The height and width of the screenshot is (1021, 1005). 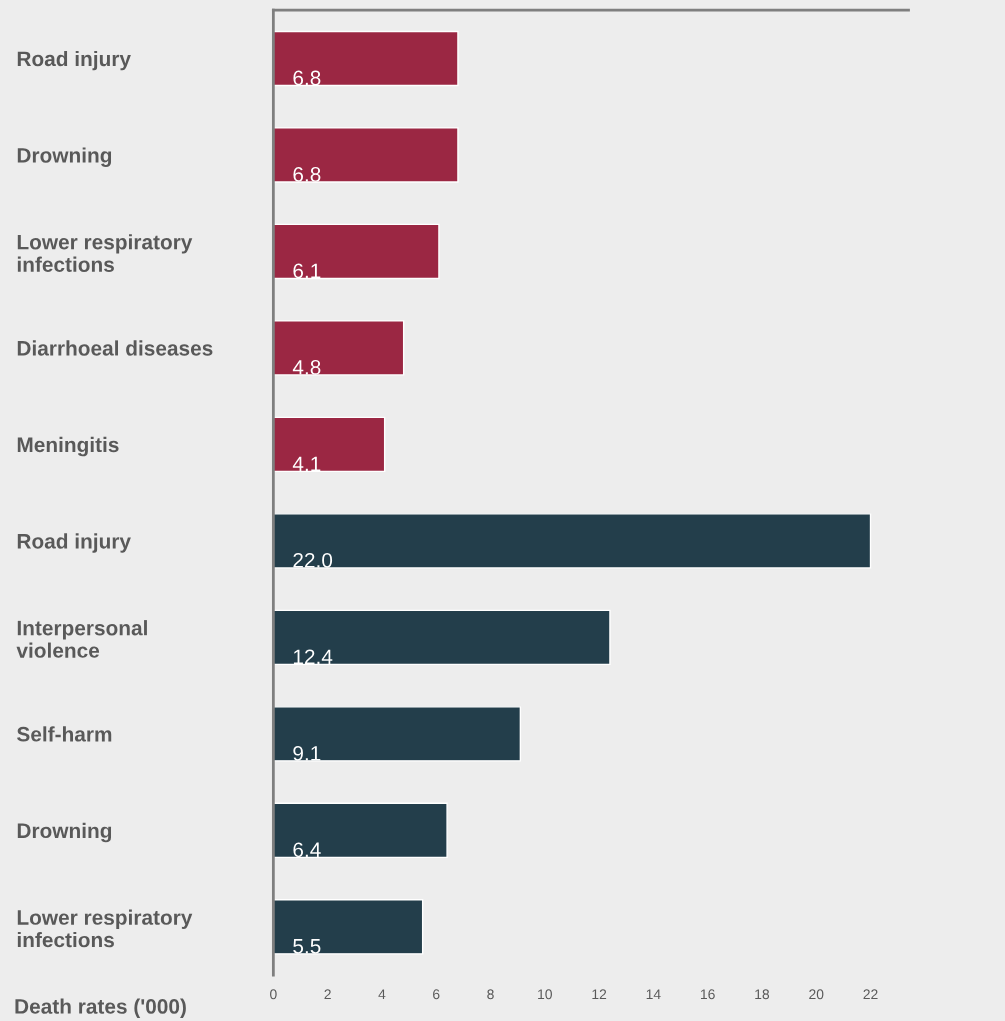 I want to click on x-axis-title: Death rates ('000), so click(x=100, y=1008).